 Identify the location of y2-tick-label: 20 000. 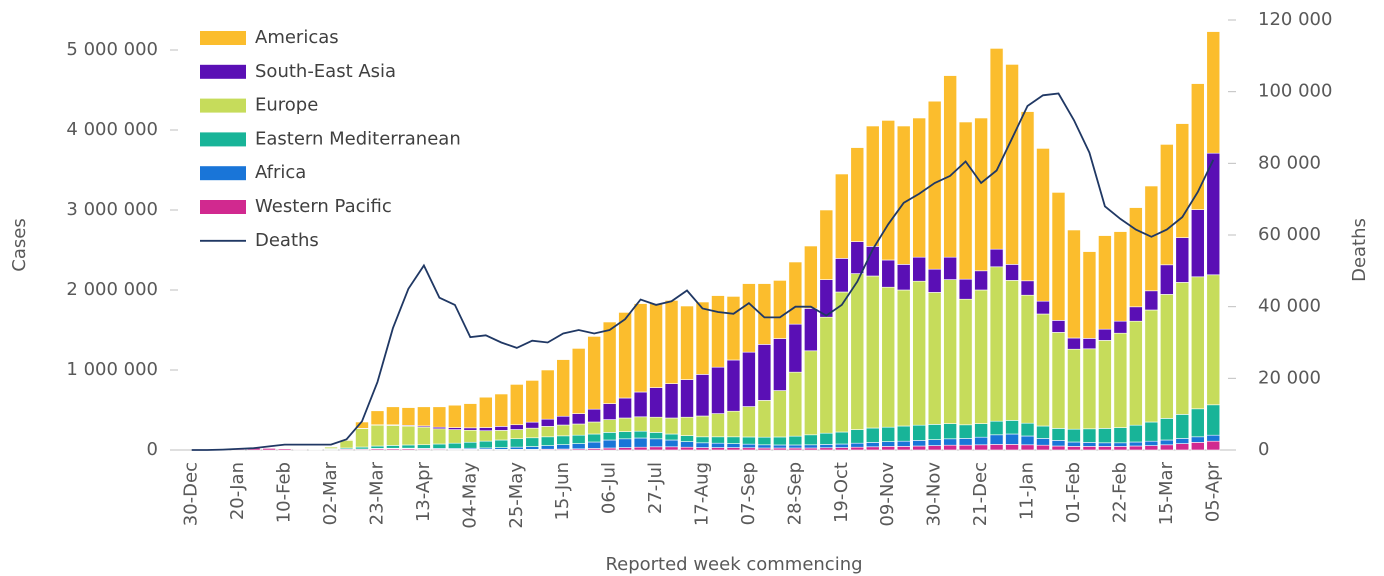
(1289, 377).